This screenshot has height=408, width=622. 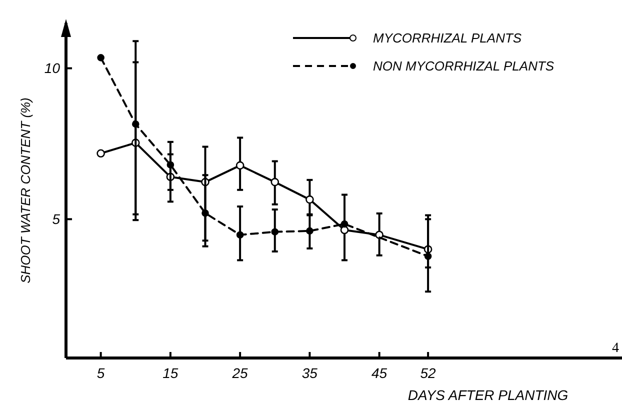 I want to click on legend-label: MYCORRHIZAL PLANTS, so click(x=447, y=38).